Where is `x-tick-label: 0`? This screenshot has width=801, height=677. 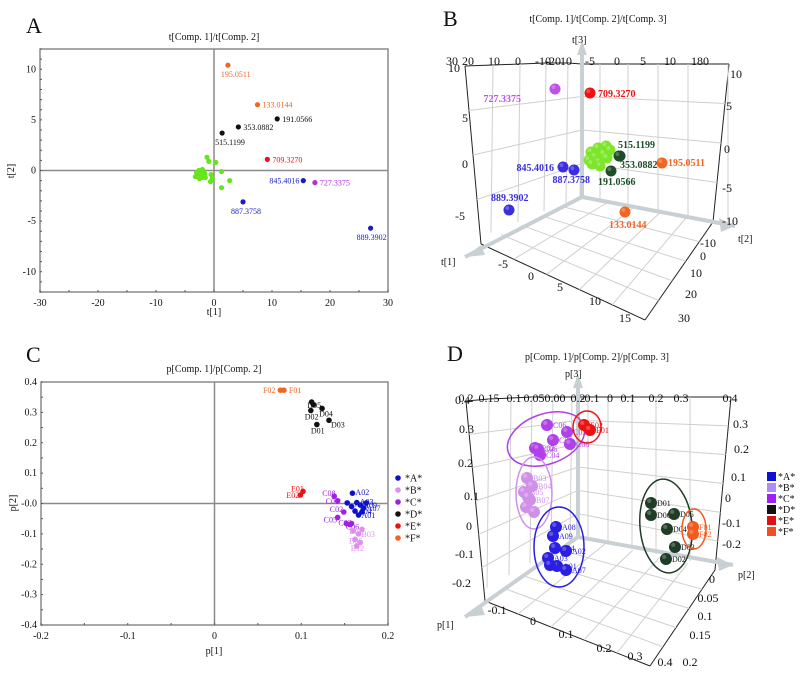 x-tick-label: 0 is located at coordinates (533, 621).